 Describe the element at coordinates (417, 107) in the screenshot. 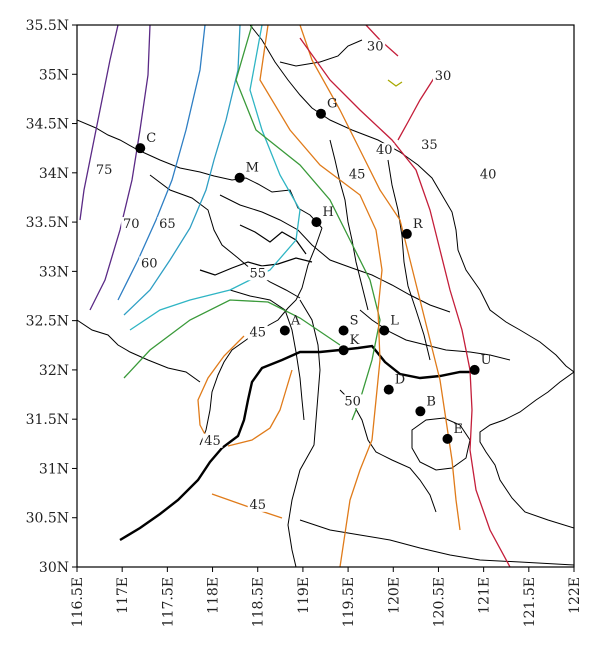

I see `contour-30-b` at that location.